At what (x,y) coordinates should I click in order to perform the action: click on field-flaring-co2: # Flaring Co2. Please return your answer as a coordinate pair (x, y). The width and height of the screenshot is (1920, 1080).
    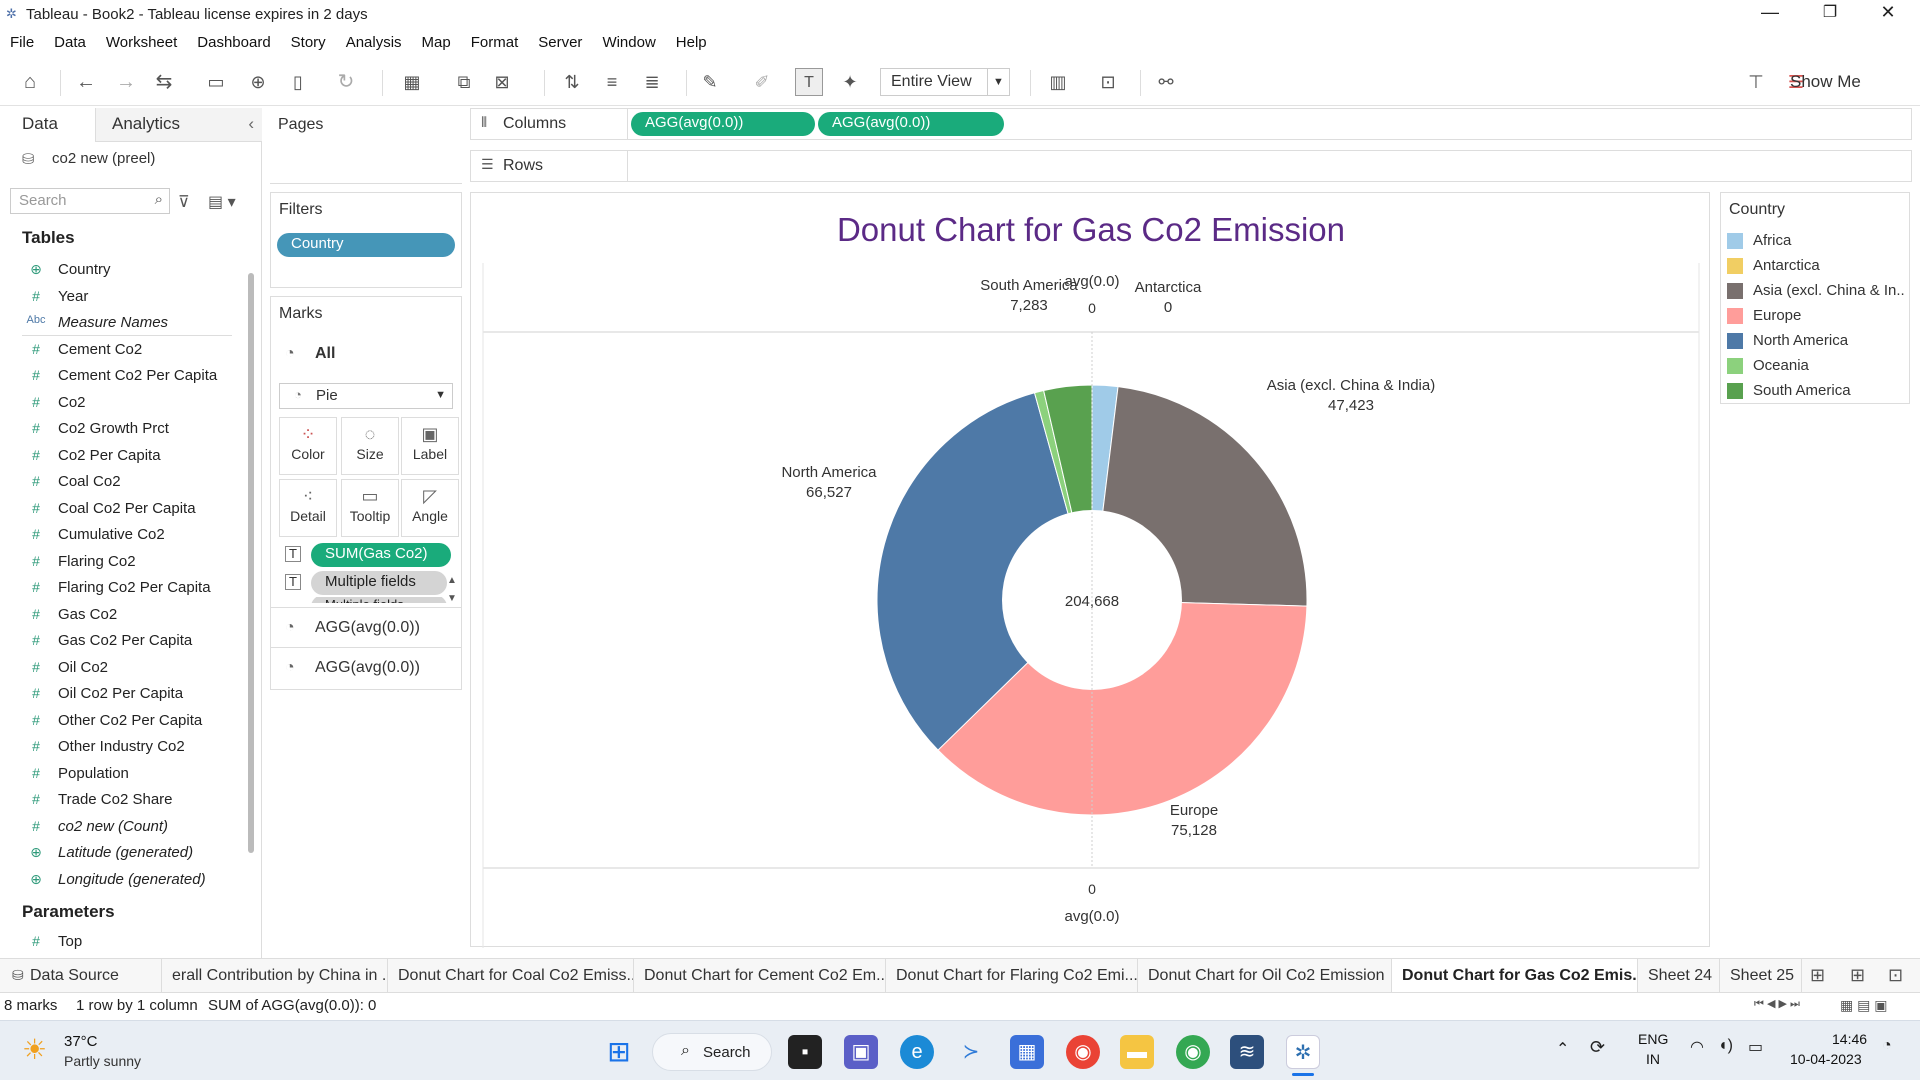
    Looking at the image, I should click on (122, 563).